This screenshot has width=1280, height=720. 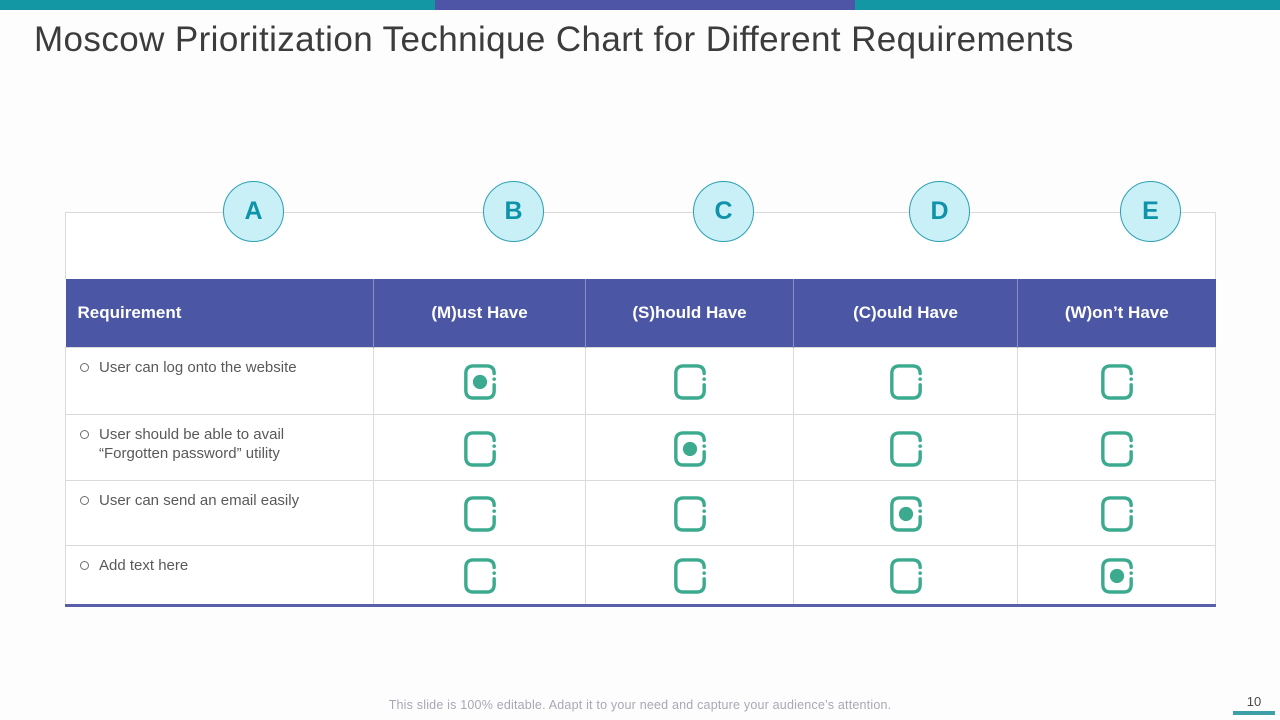 What do you see at coordinates (219, 575) in the screenshot?
I see `requirement-cell: Add text here` at bounding box center [219, 575].